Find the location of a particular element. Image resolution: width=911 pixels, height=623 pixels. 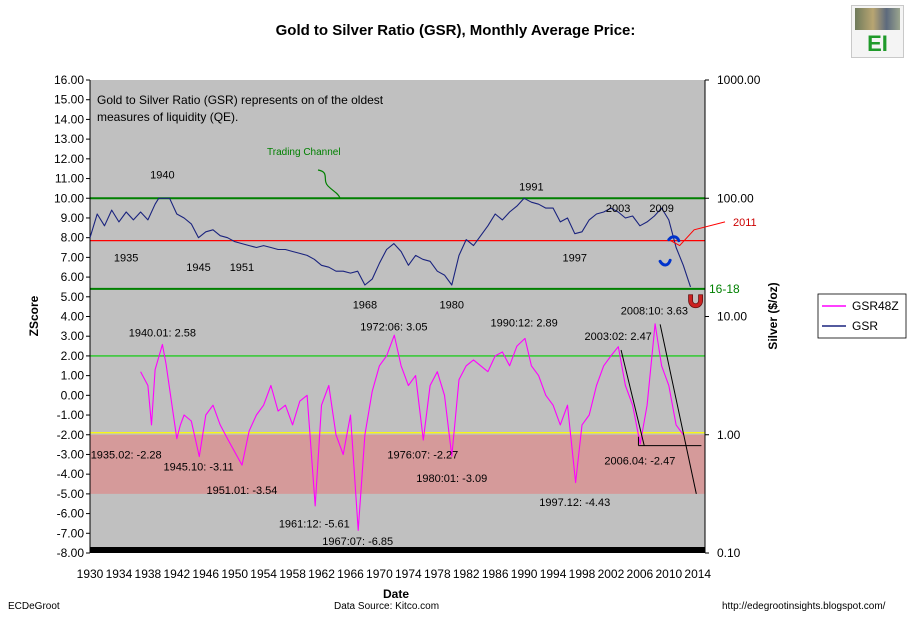

x-tick-label: 1942 is located at coordinates (176, 574).